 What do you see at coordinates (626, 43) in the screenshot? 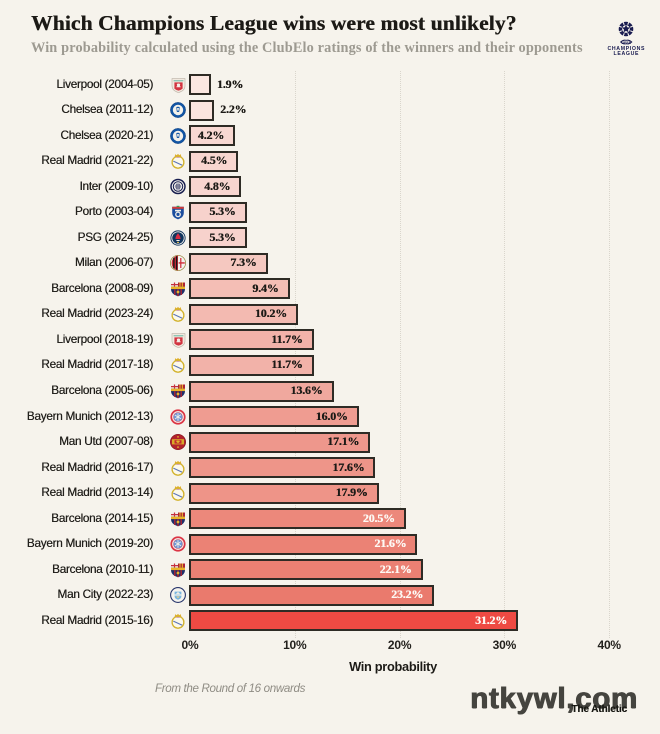
I see `svg-text: UEFA` at bounding box center [626, 43].